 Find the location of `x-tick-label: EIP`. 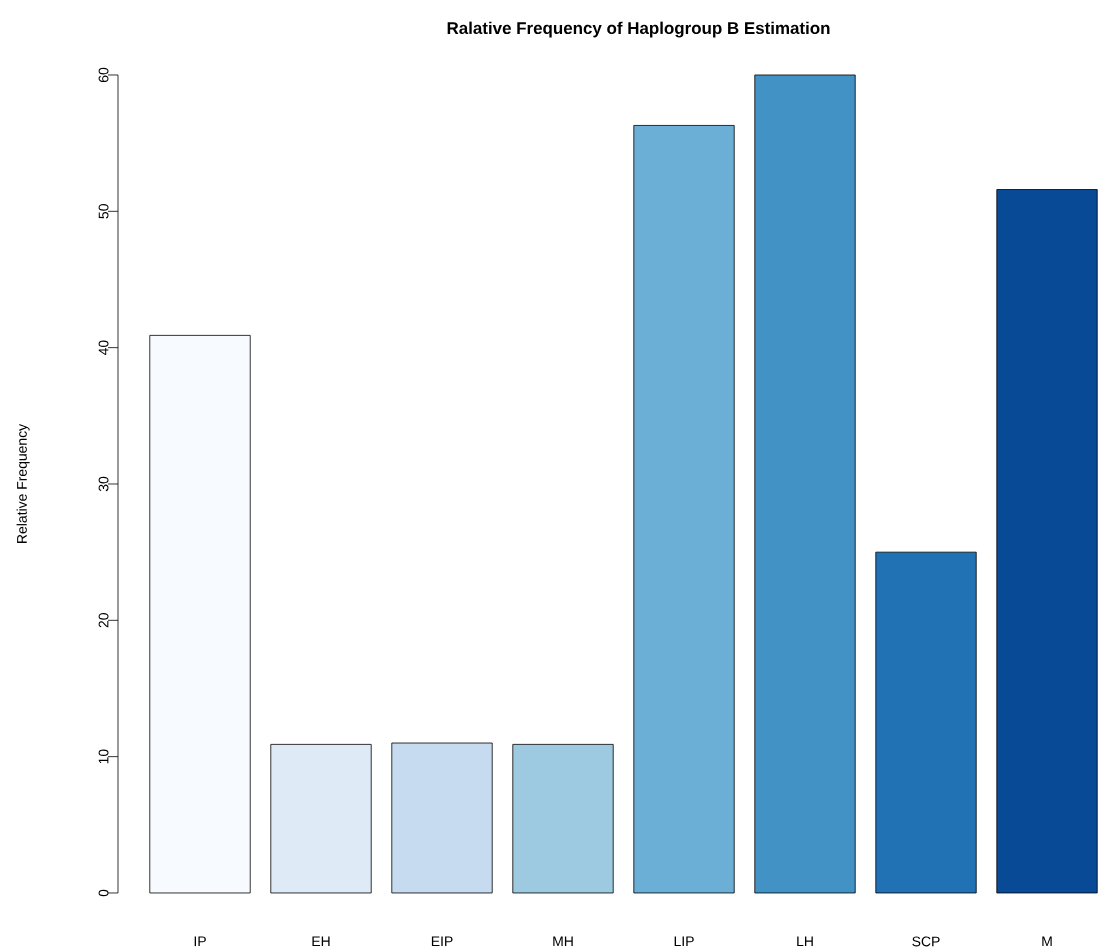

x-tick-label: EIP is located at coordinates (442, 941).